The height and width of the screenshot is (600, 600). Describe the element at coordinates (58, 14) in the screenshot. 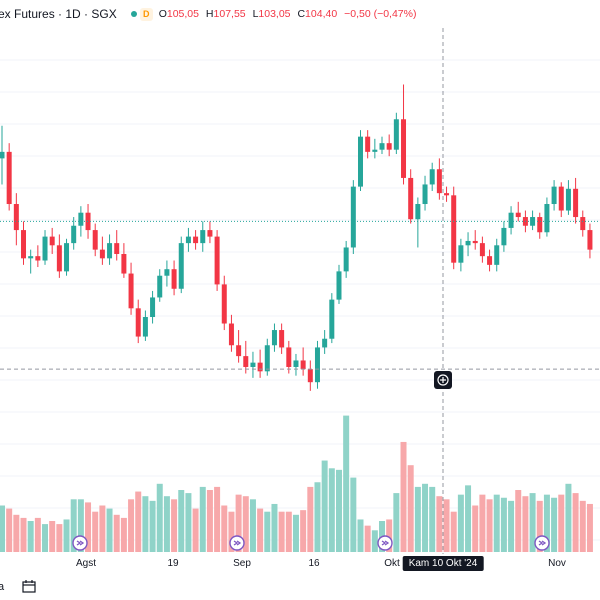

I see `symbol-title: ex Futures · 1D · SGX` at that location.